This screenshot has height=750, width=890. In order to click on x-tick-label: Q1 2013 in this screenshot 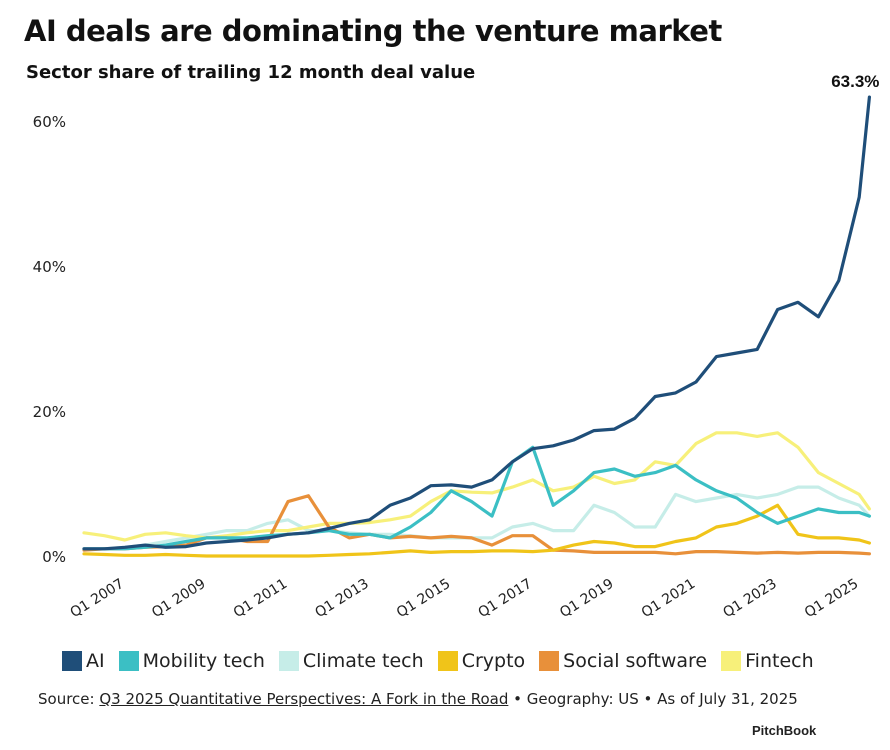, I will do `click(341, 598)`.